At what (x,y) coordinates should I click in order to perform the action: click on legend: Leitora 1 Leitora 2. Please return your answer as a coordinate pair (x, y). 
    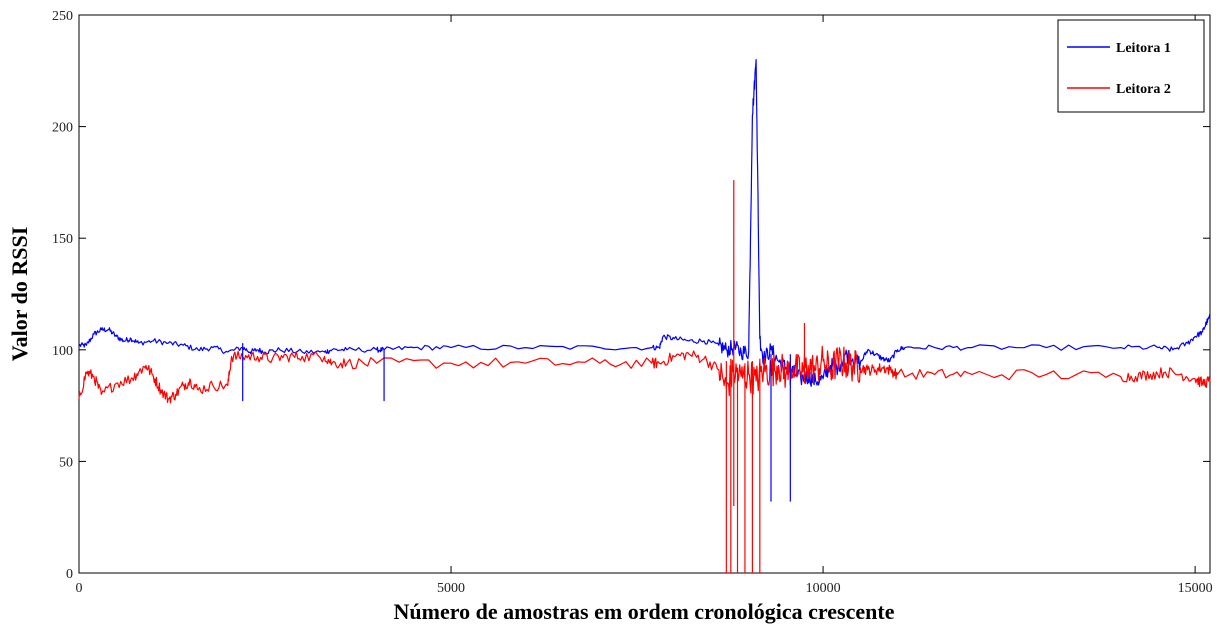
    Looking at the image, I should click on (1131, 66).